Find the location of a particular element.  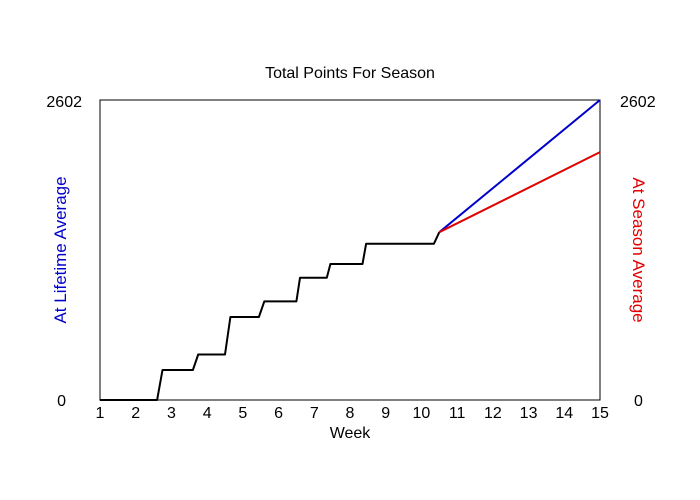

x-tick-label: 7 is located at coordinates (314, 413).